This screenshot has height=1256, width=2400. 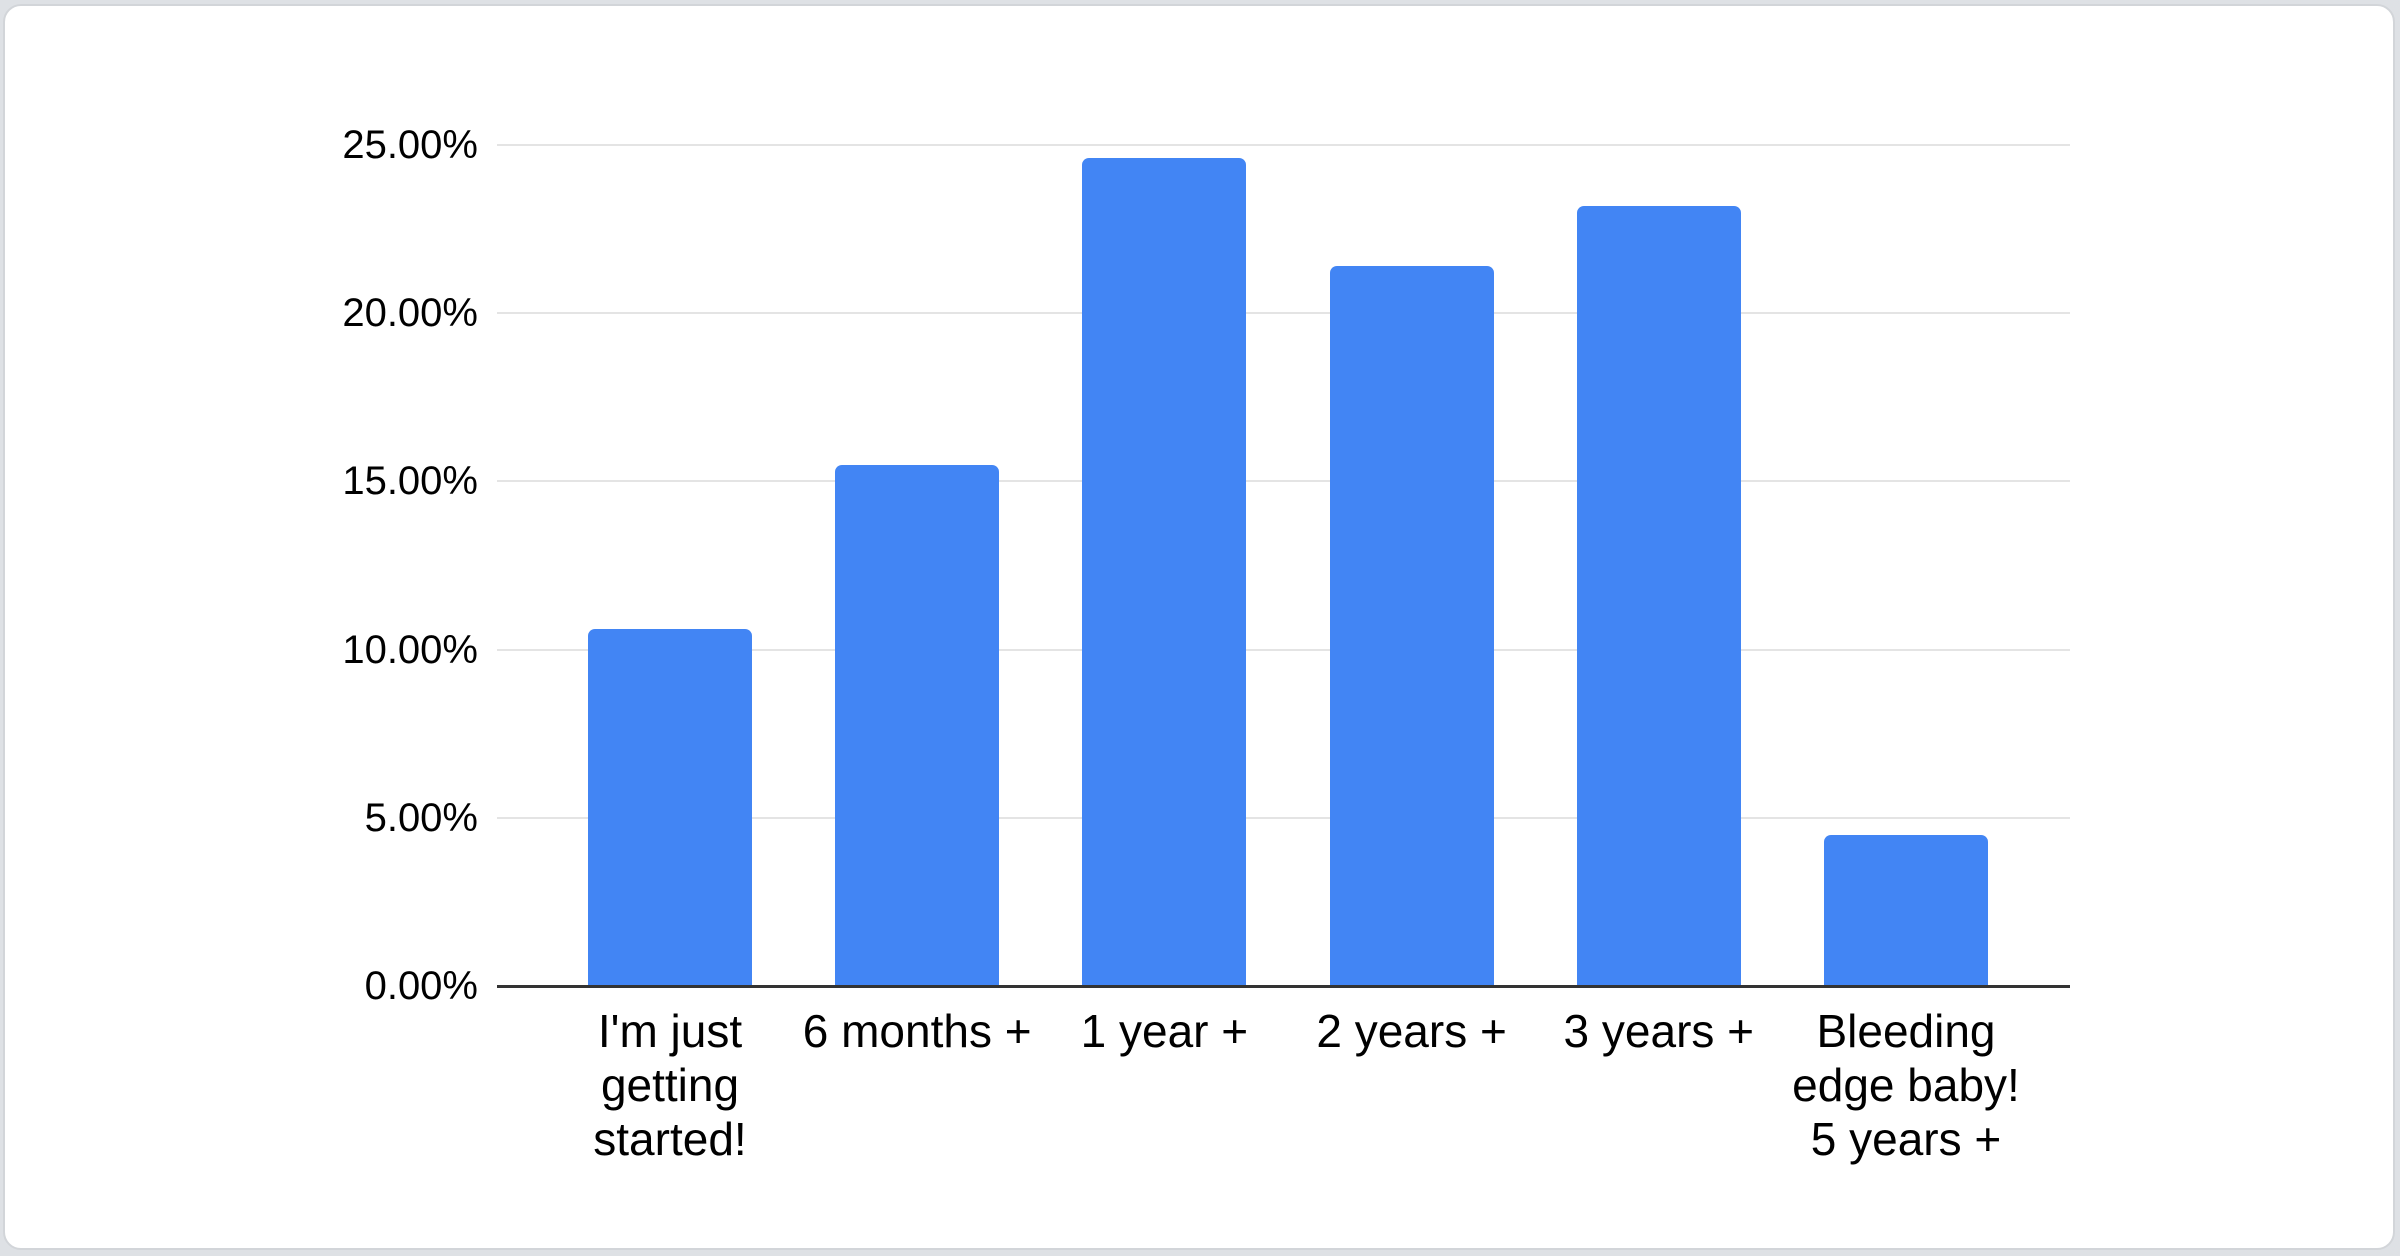 I want to click on x-axis-label: 3 years +, so click(x=1659, y=1031).